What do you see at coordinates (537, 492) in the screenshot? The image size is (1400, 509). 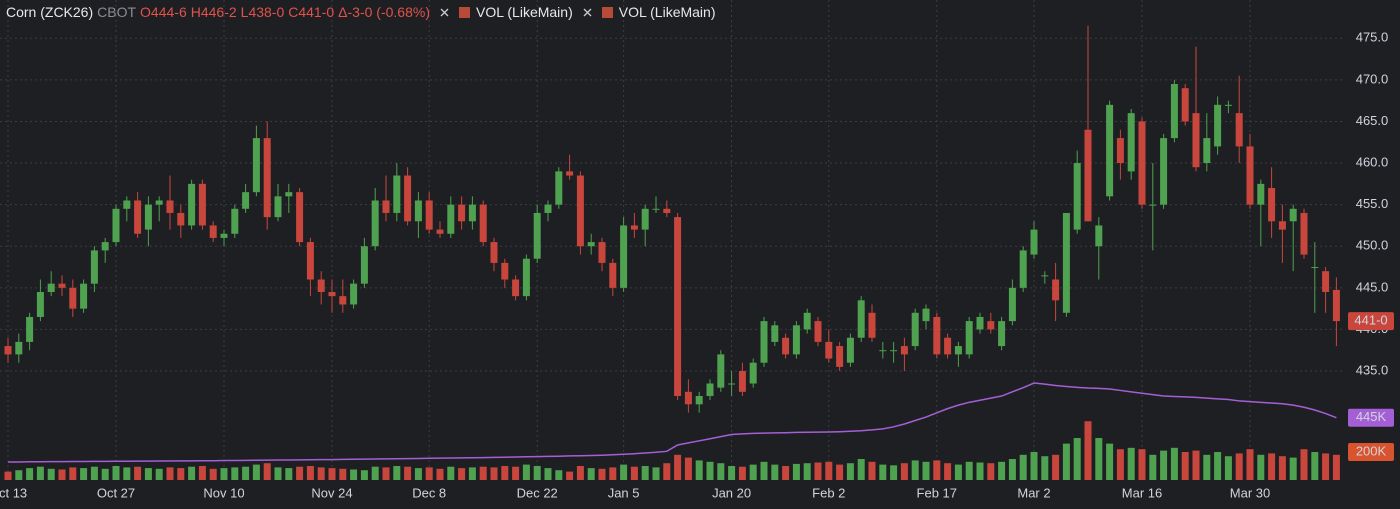 I see `x-tick-label: Dec 22` at bounding box center [537, 492].